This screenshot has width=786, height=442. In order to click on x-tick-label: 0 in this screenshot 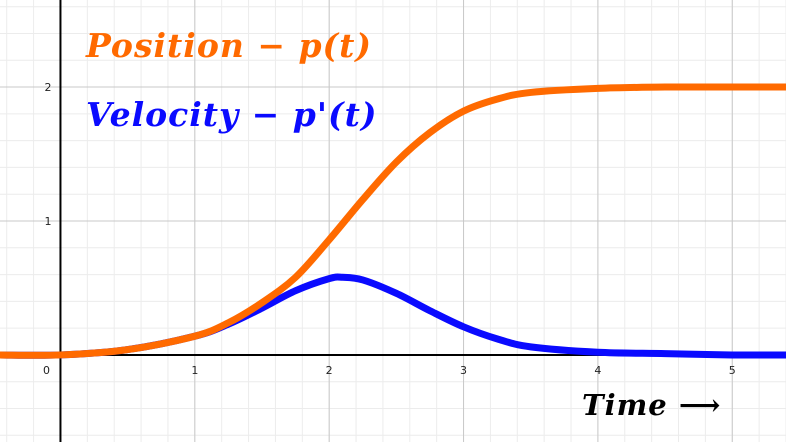, I will do `click(46, 370)`.